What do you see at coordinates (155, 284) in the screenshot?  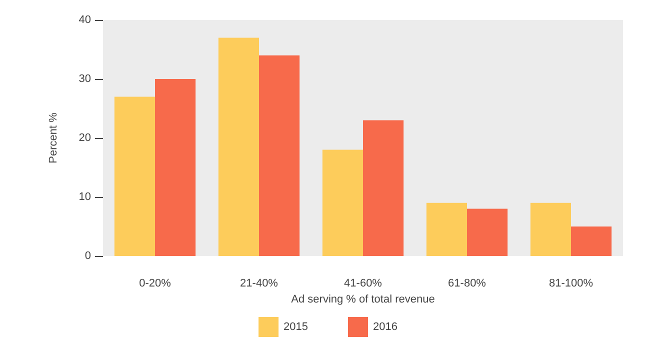 I see `x-tick-label: 0-20%` at bounding box center [155, 284].